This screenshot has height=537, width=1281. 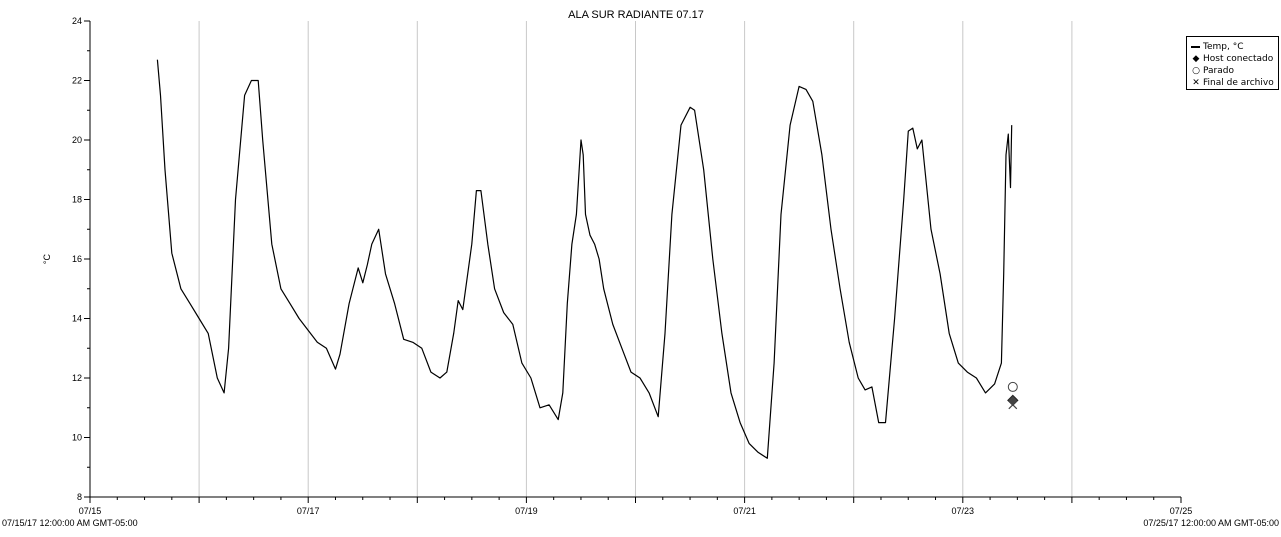 I want to click on marker-layer, so click(x=1013, y=395).